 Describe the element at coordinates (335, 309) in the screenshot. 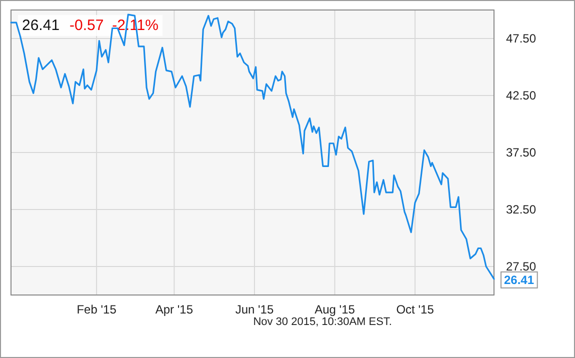

I see `x-tick-label: Aug '15` at that location.